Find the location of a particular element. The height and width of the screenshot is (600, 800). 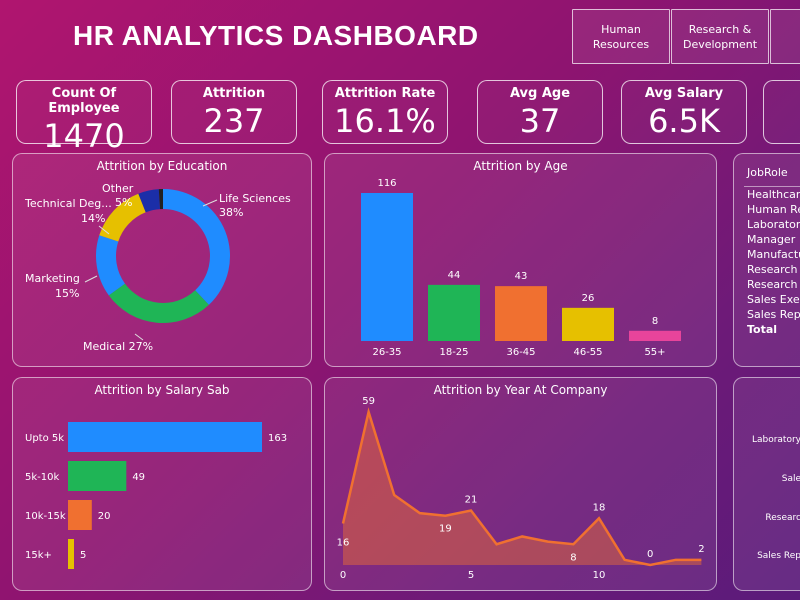

jobrole-item: Manufactu is located at coordinates (773, 254).